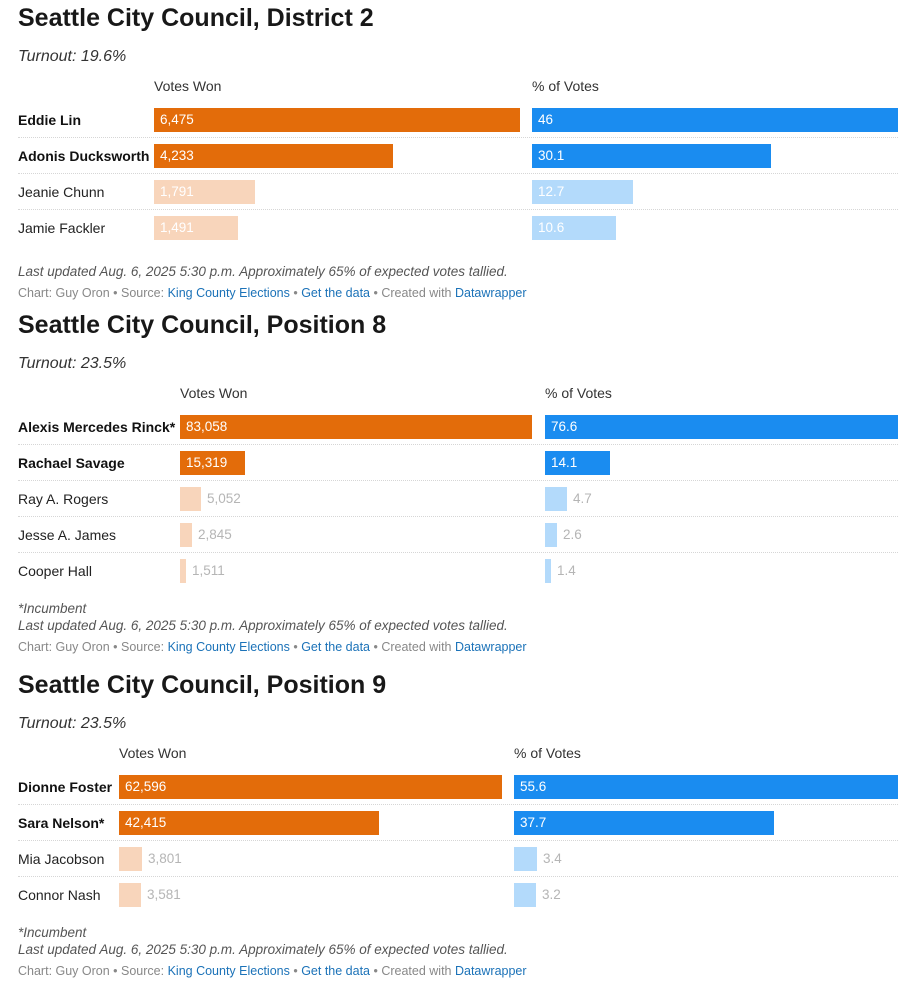 This screenshot has height=1001, width=898. What do you see at coordinates (49, 120) in the screenshot?
I see `candidate-name: Eddie Lin` at bounding box center [49, 120].